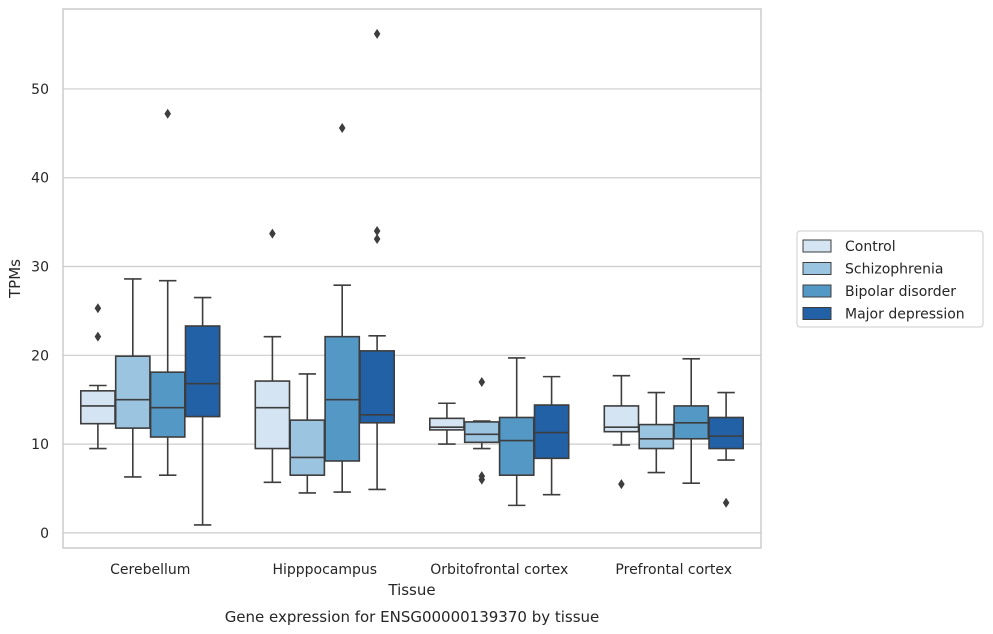  Describe the element at coordinates (40, 312) in the screenshot. I see `y-axis-ticks: 0 10 20 30 40 50` at that location.